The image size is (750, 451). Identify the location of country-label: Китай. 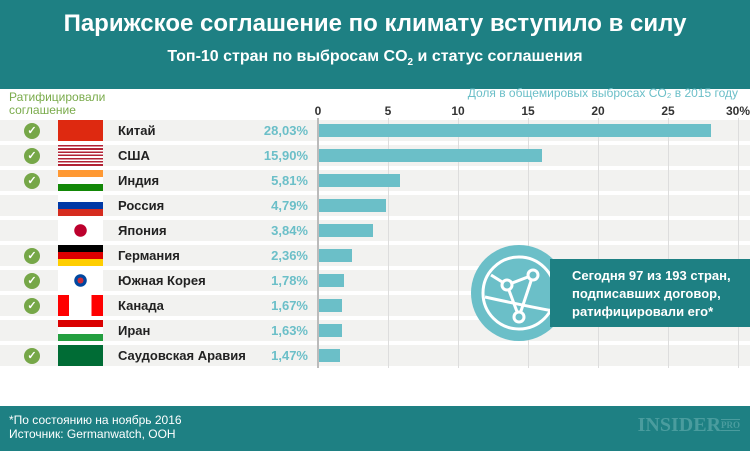
(137, 130).